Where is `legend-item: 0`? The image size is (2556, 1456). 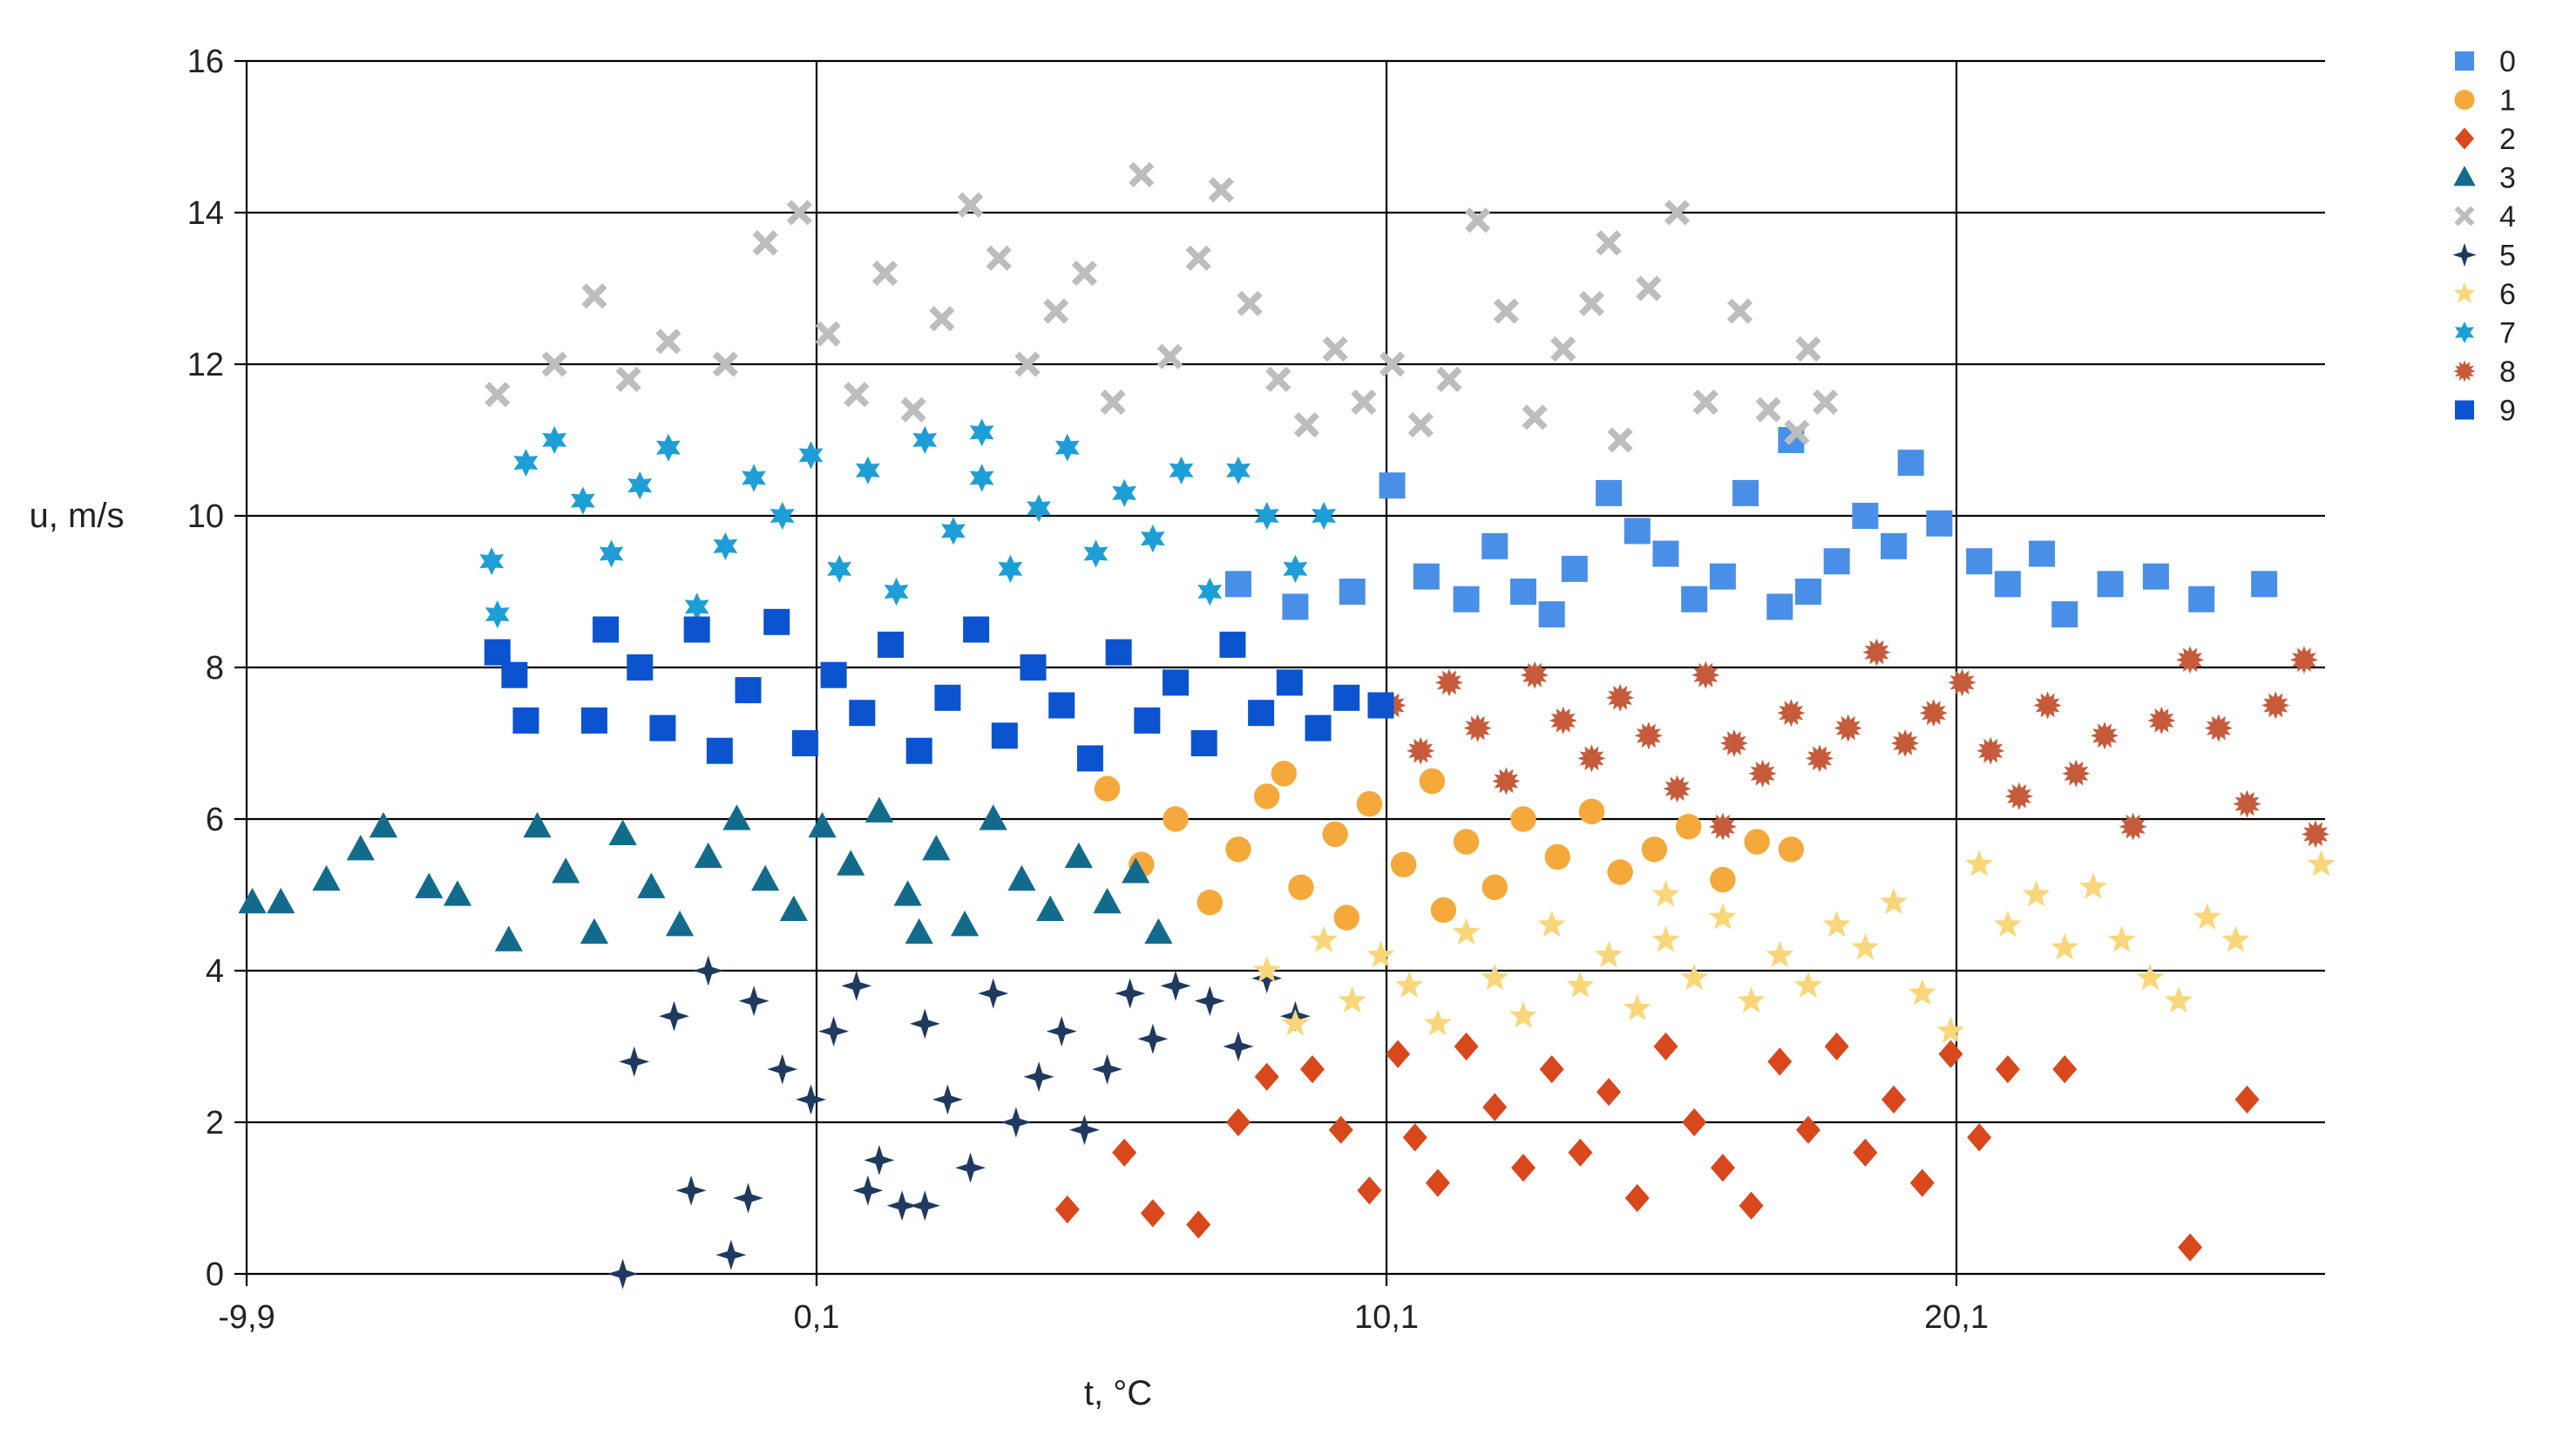 legend-item: 0 is located at coordinates (2485, 61).